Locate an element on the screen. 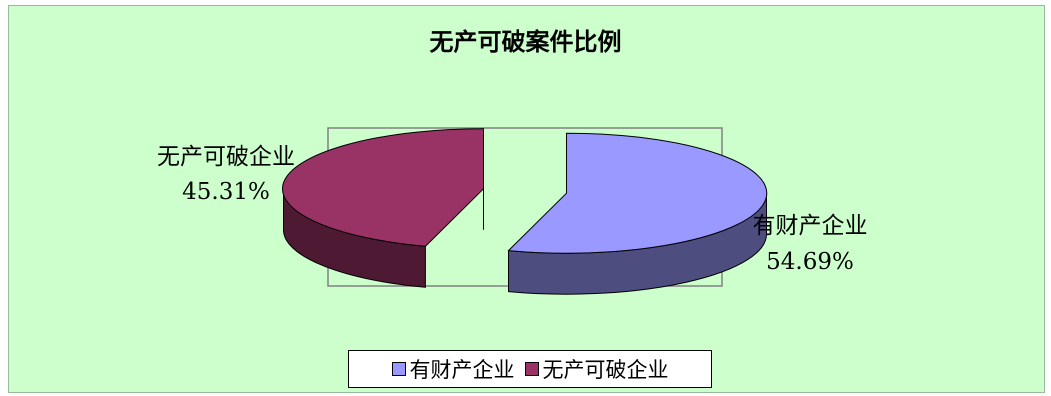 The width and height of the screenshot is (1051, 396). slice-有财产企业 is located at coordinates (637, 193).